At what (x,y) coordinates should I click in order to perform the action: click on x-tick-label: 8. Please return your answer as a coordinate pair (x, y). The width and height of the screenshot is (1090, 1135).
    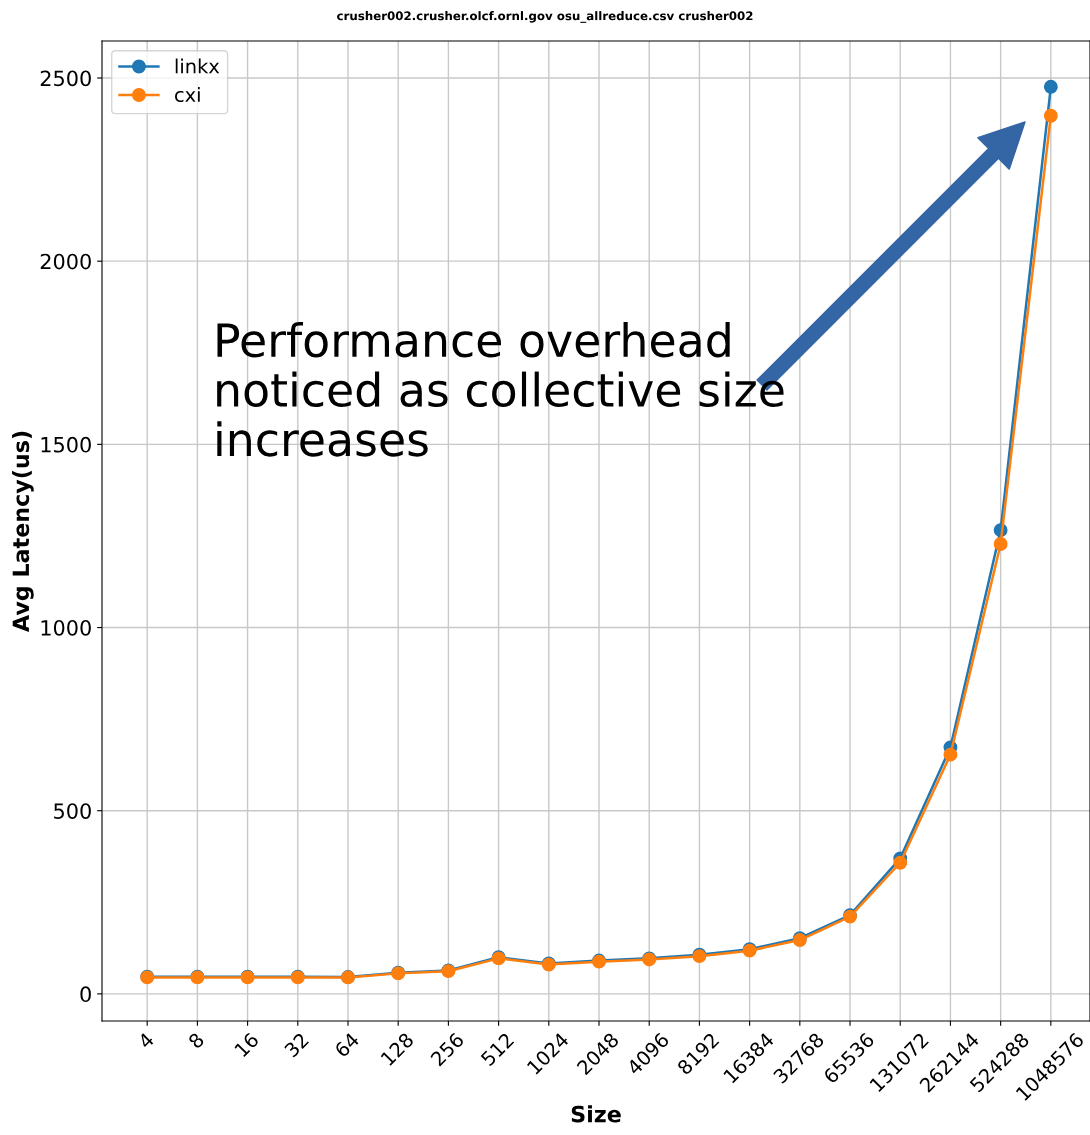
    Looking at the image, I should click on (196, 1040).